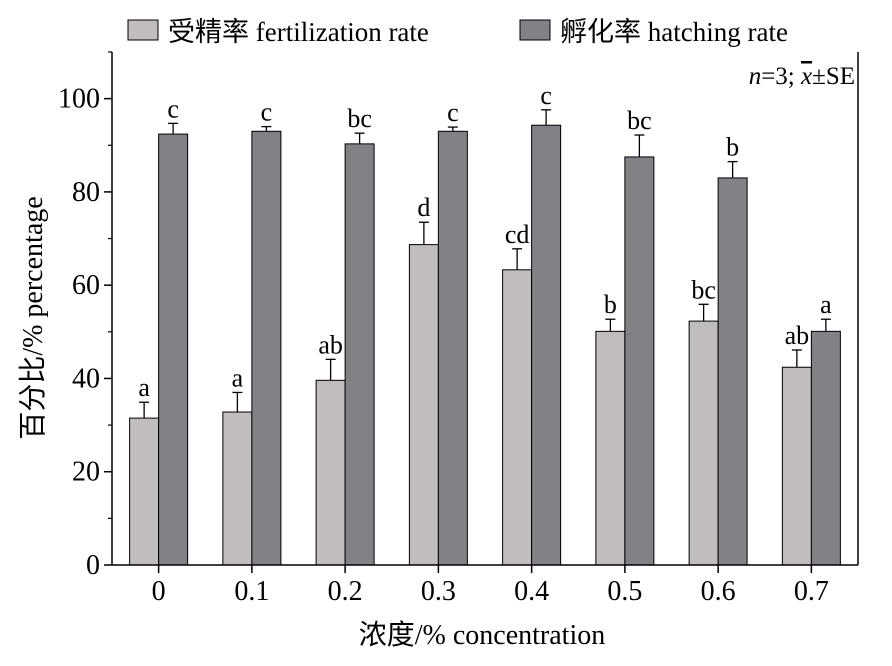  What do you see at coordinates (624, 591) in the screenshot?
I see `x-tick-label: 0.5` at bounding box center [624, 591].